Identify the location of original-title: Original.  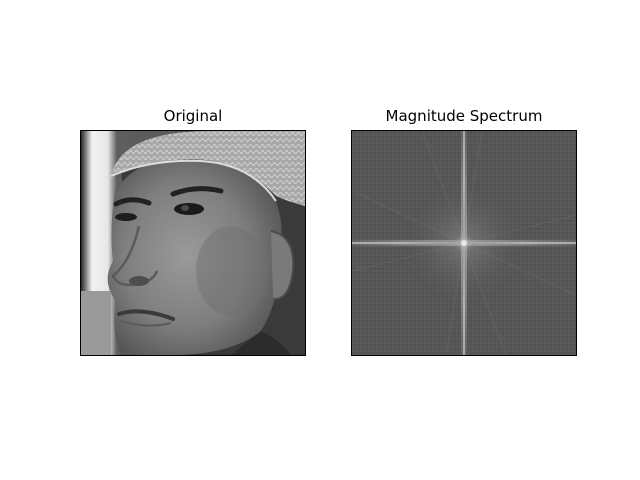
(193, 116).